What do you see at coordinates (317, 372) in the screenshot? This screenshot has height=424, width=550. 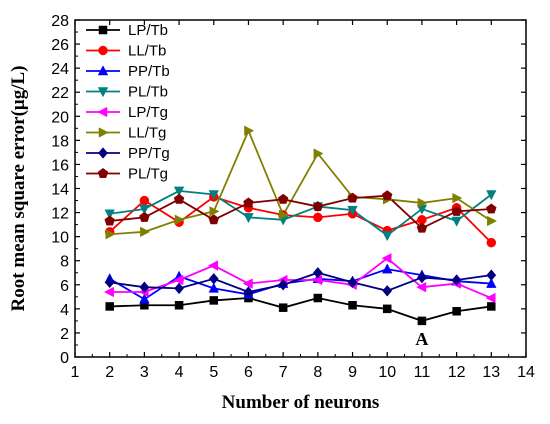 I see `x-tick-label: 8` at bounding box center [317, 372].